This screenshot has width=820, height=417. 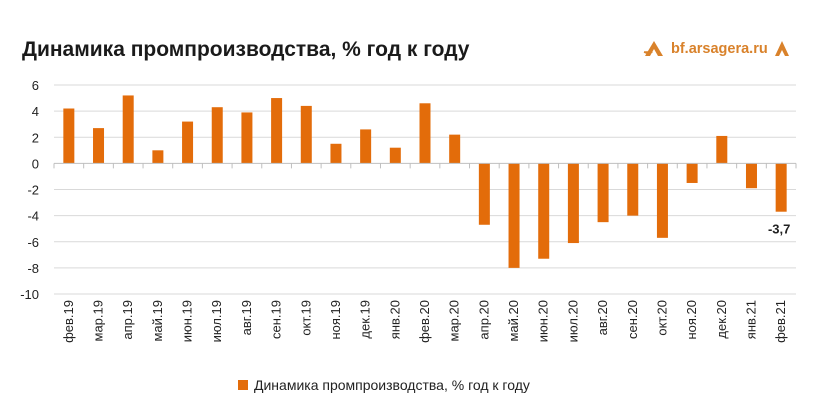 I want to click on bar-фев.21, so click(x=781, y=187).